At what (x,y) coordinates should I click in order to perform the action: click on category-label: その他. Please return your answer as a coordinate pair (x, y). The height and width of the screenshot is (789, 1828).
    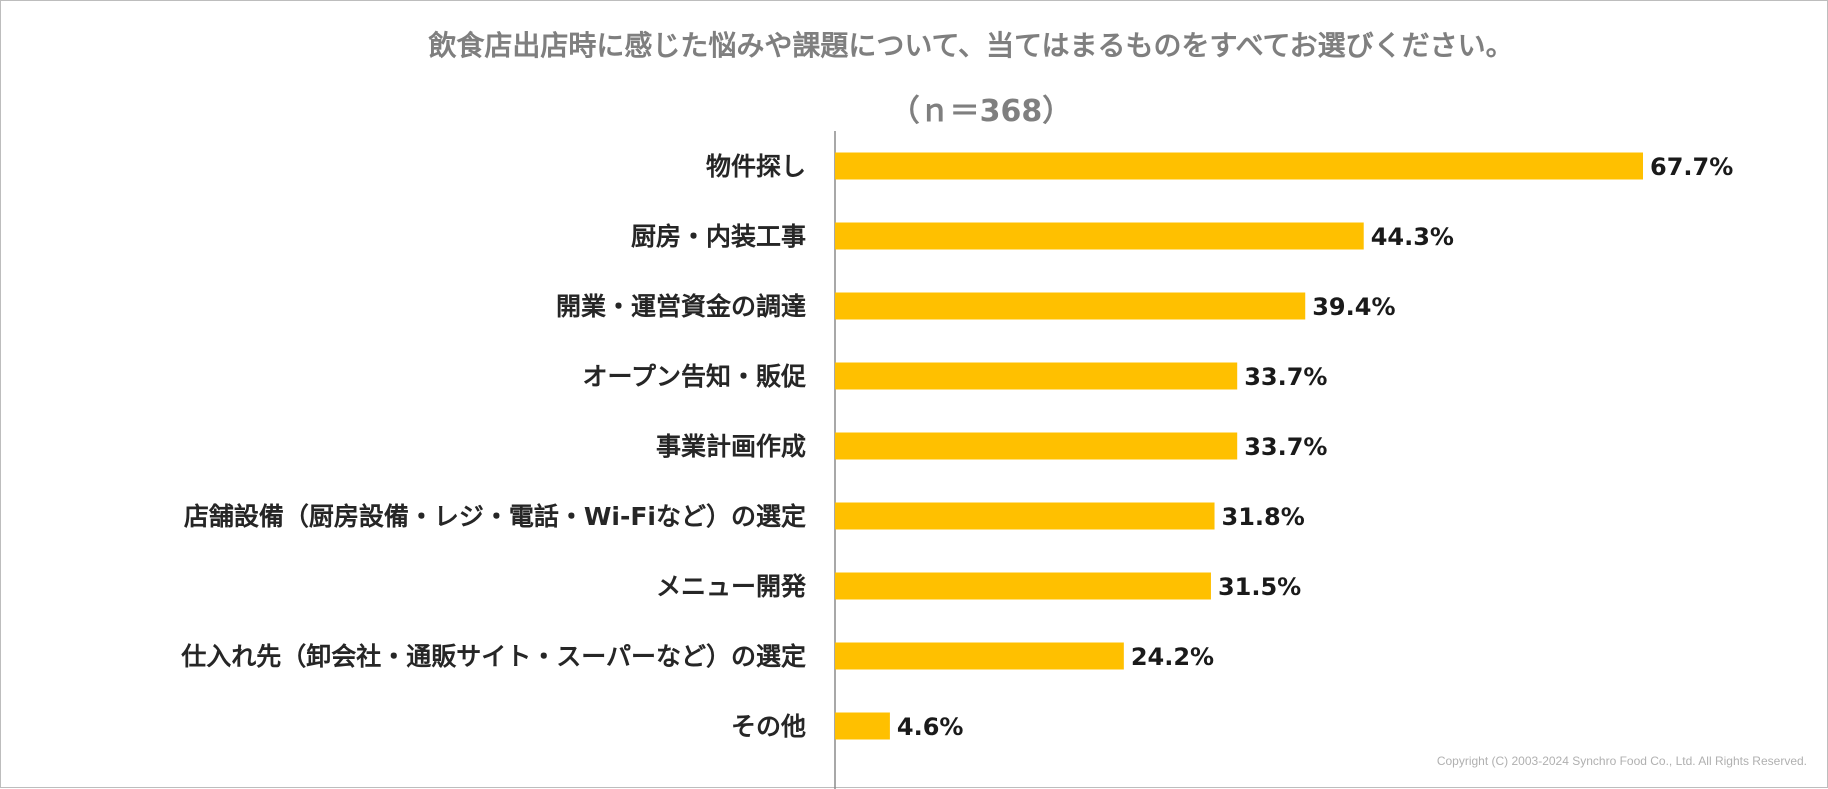
    Looking at the image, I should click on (768, 726).